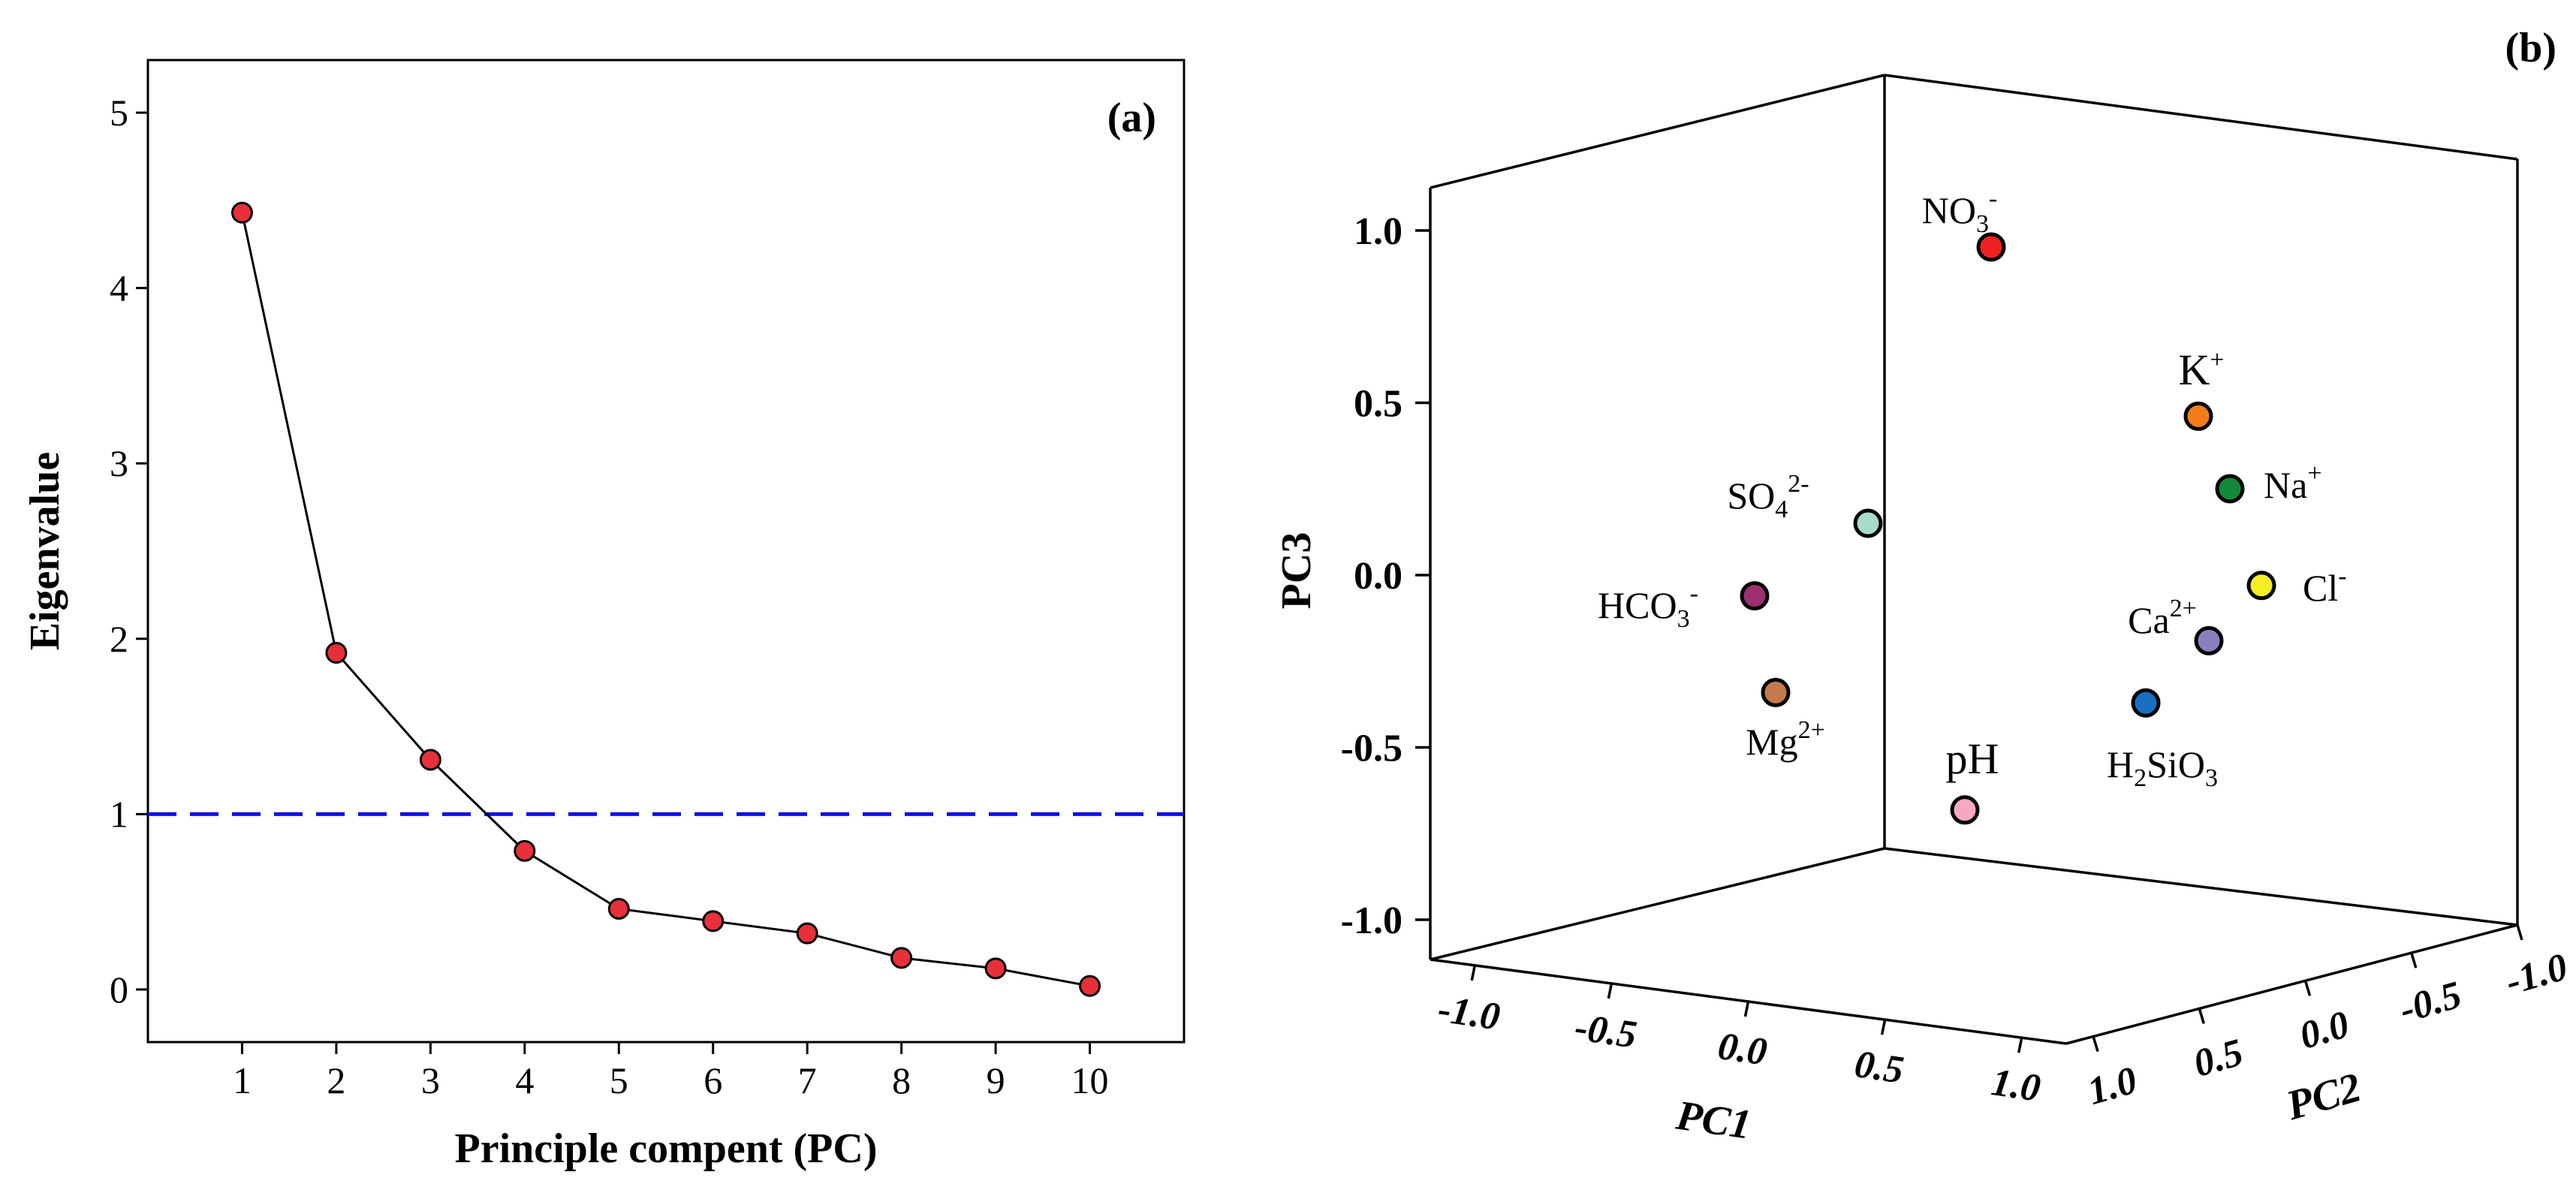 The height and width of the screenshot is (1196, 2576). I want to click on point-label-na: Na+, so click(2293, 482).